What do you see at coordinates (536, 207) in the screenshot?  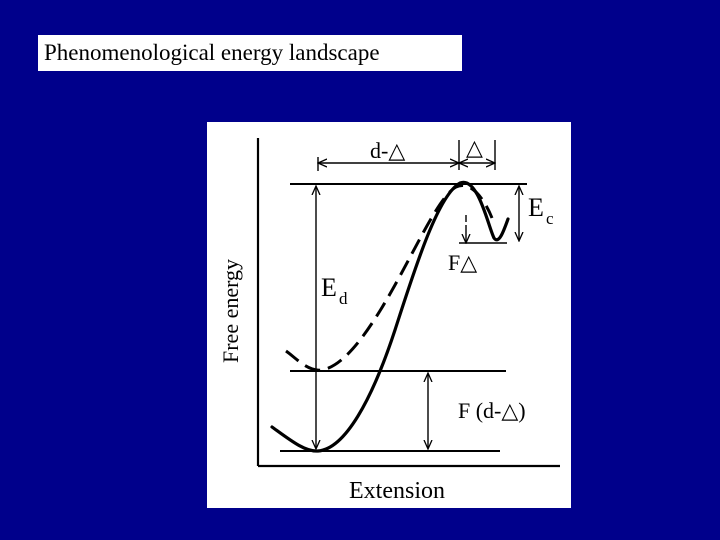 I see `ec-label-main: E` at bounding box center [536, 207].